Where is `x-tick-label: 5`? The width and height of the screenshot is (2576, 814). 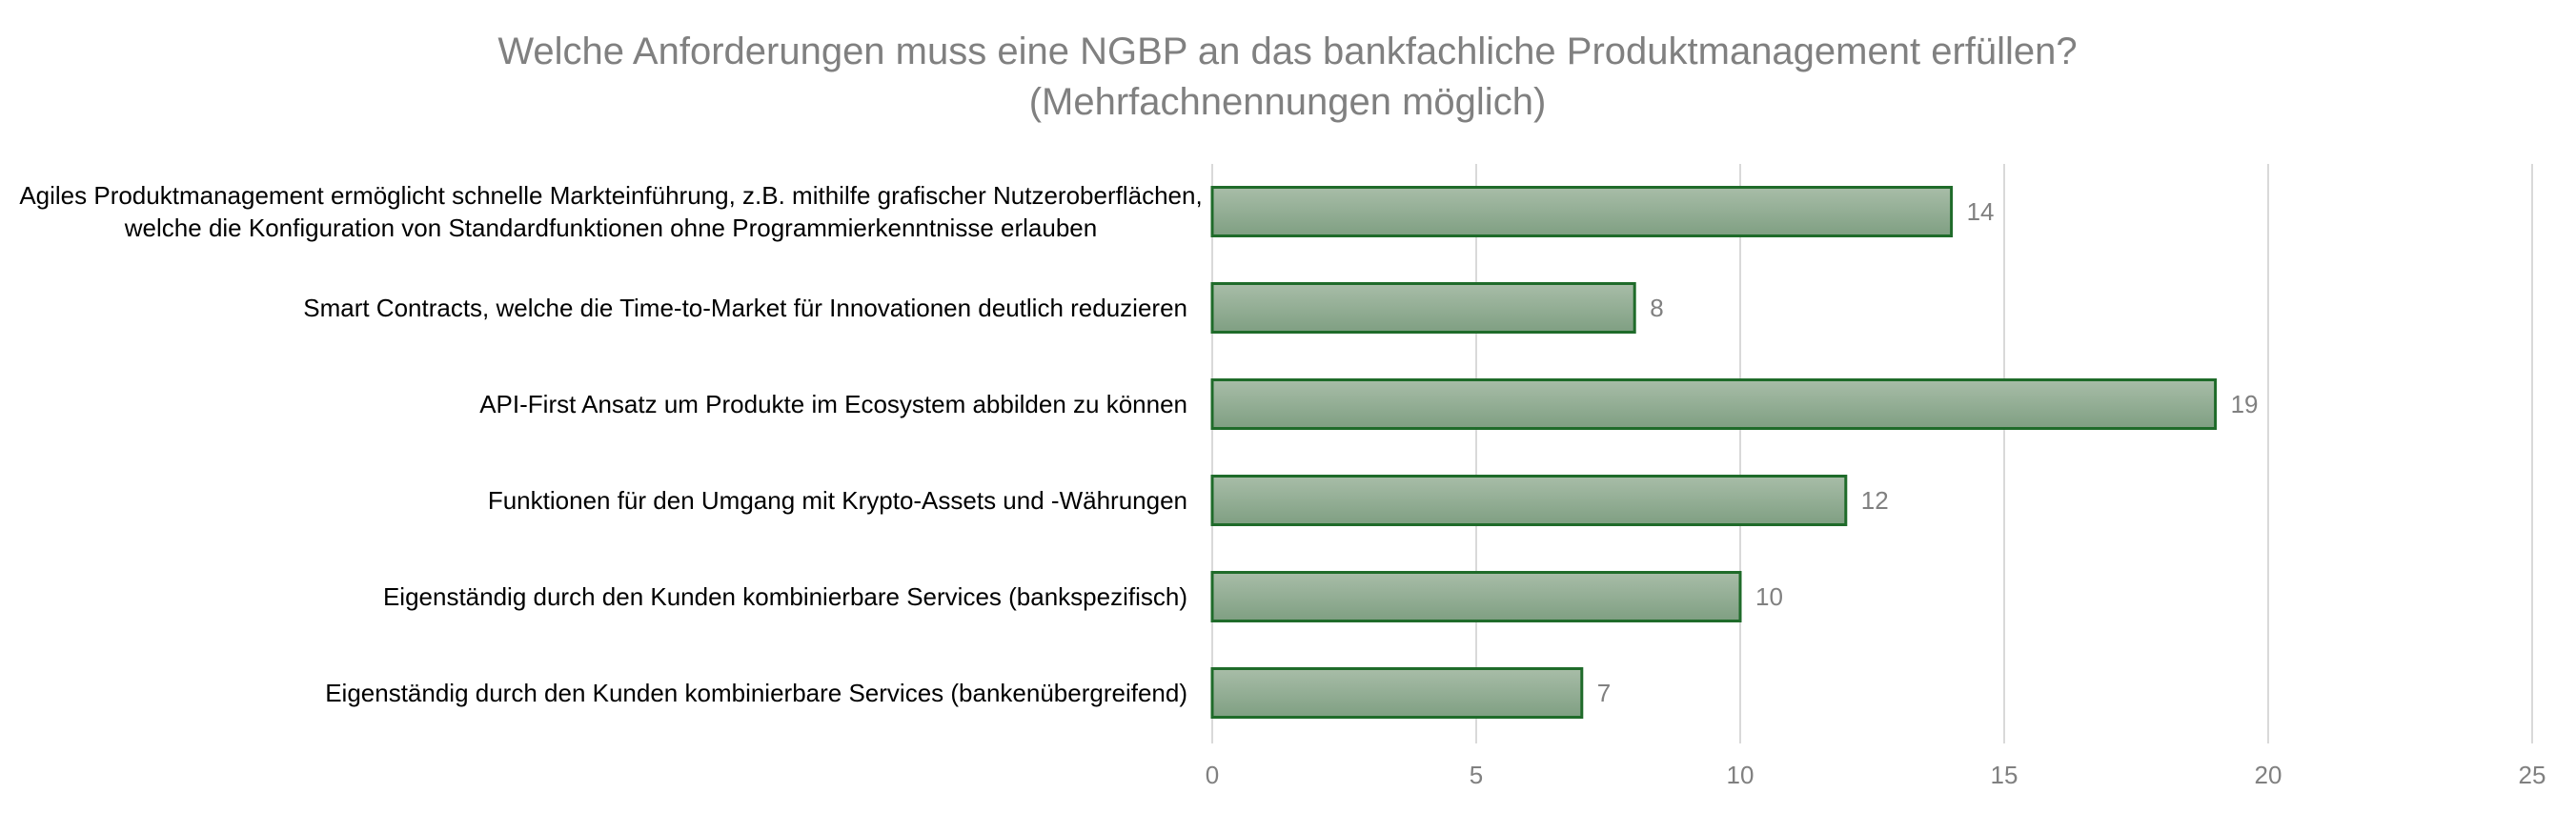 x-tick-label: 5 is located at coordinates (1476, 775).